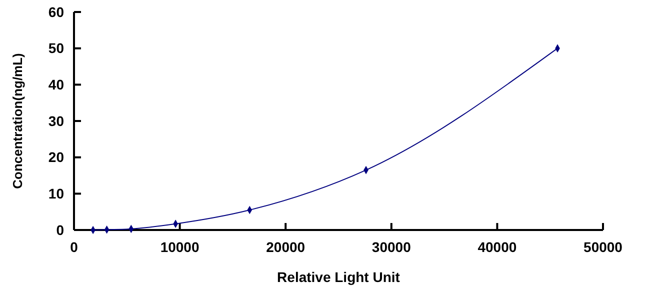 This screenshot has height=290, width=659. I want to click on y-tick-label: 30, so click(56, 120).